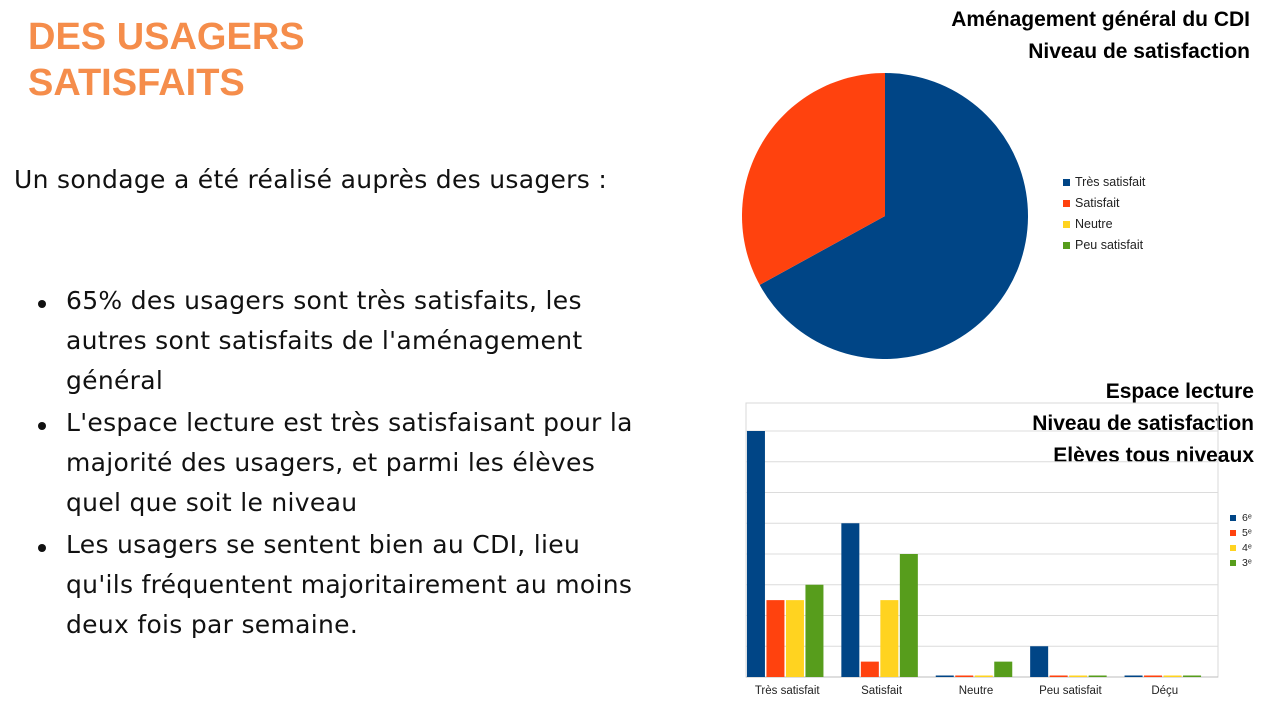  What do you see at coordinates (166, 37) in the screenshot?
I see `slide-title-line1: DES USAGERS` at bounding box center [166, 37].